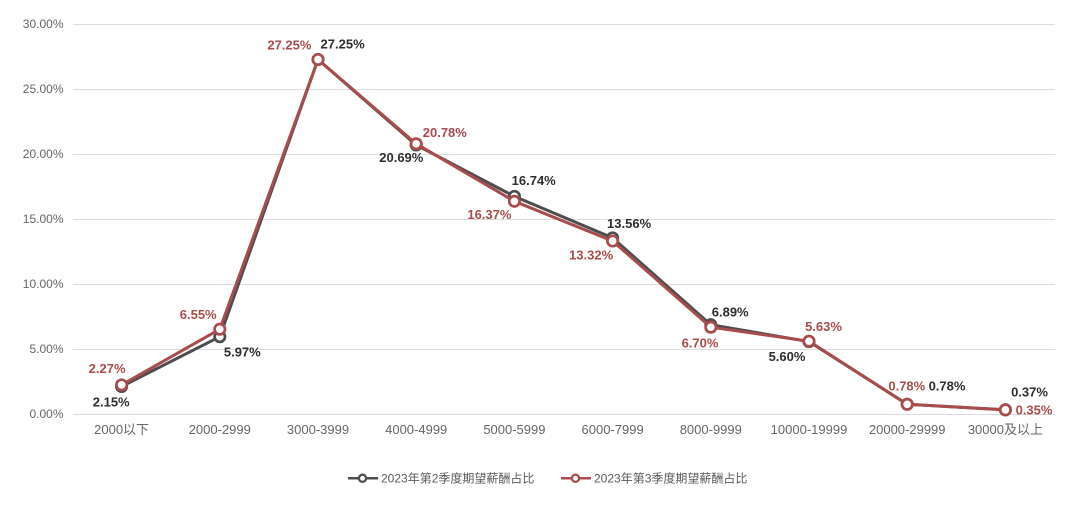 The image size is (1075, 508). Describe the element at coordinates (1029, 392) in the screenshot. I see `svg-text: 0.37%` at that location.